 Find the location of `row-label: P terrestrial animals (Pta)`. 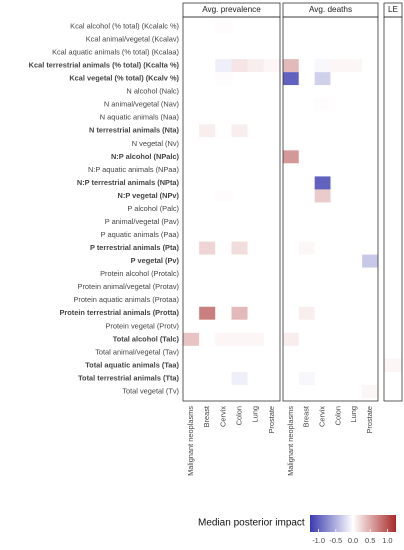

row-label: P terrestrial animals (Pta) is located at coordinates (135, 247).